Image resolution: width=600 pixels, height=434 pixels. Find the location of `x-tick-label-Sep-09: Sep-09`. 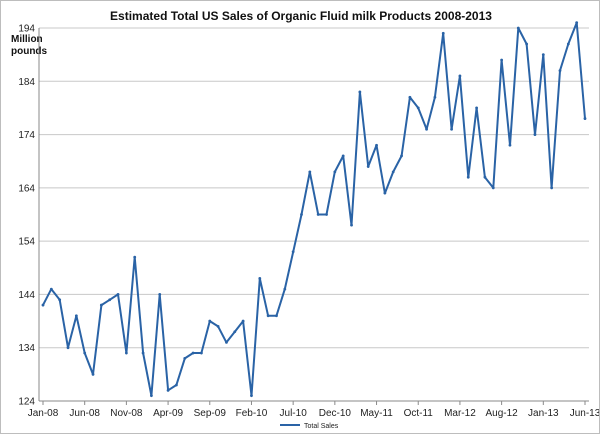

x-tick-label-Sep-09: Sep-09 is located at coordinates (210, 413).